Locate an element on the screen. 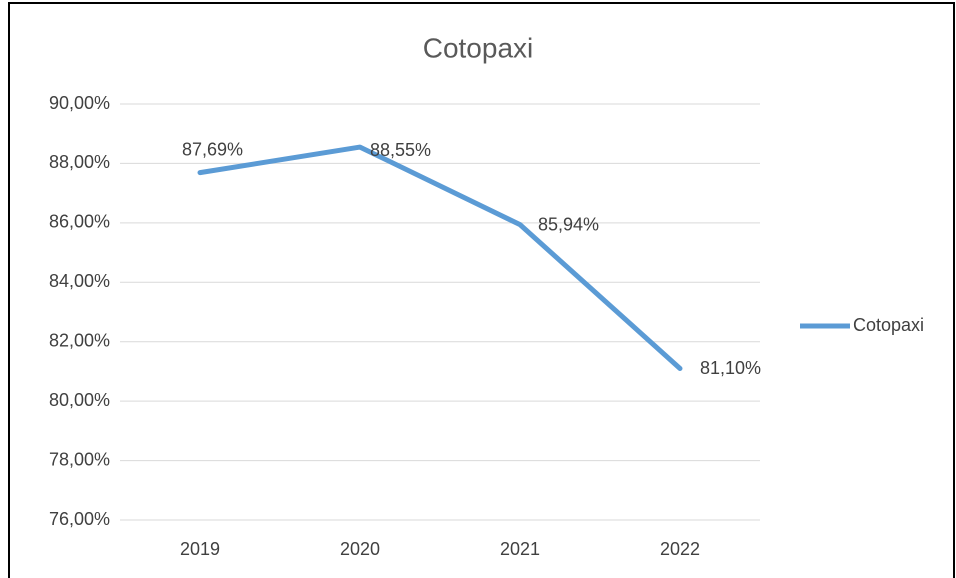 The image size is (956, 578). y-tick-label: 88,00% is located at coordinates (79, 162).